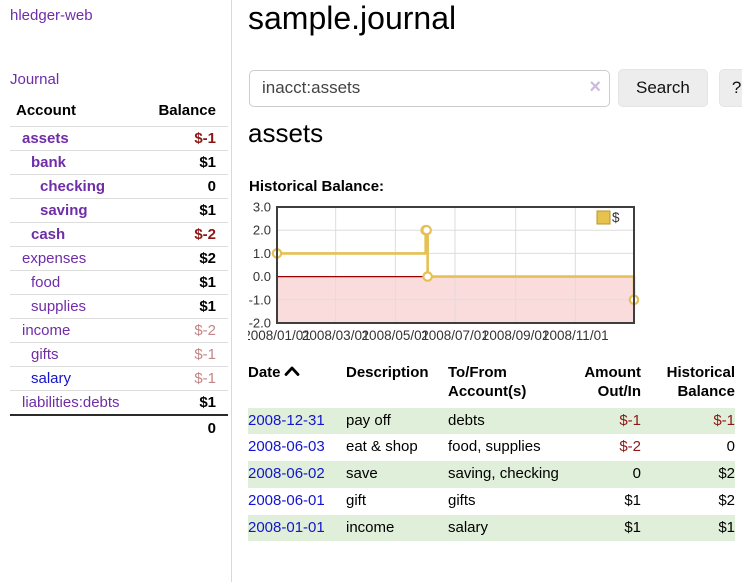 This screenshot has width=742, height=582. What do you see at coordinates (71, 402) in the screenshot?
I see `account-link: liabilities:debts` at bounding box center [71, 402].